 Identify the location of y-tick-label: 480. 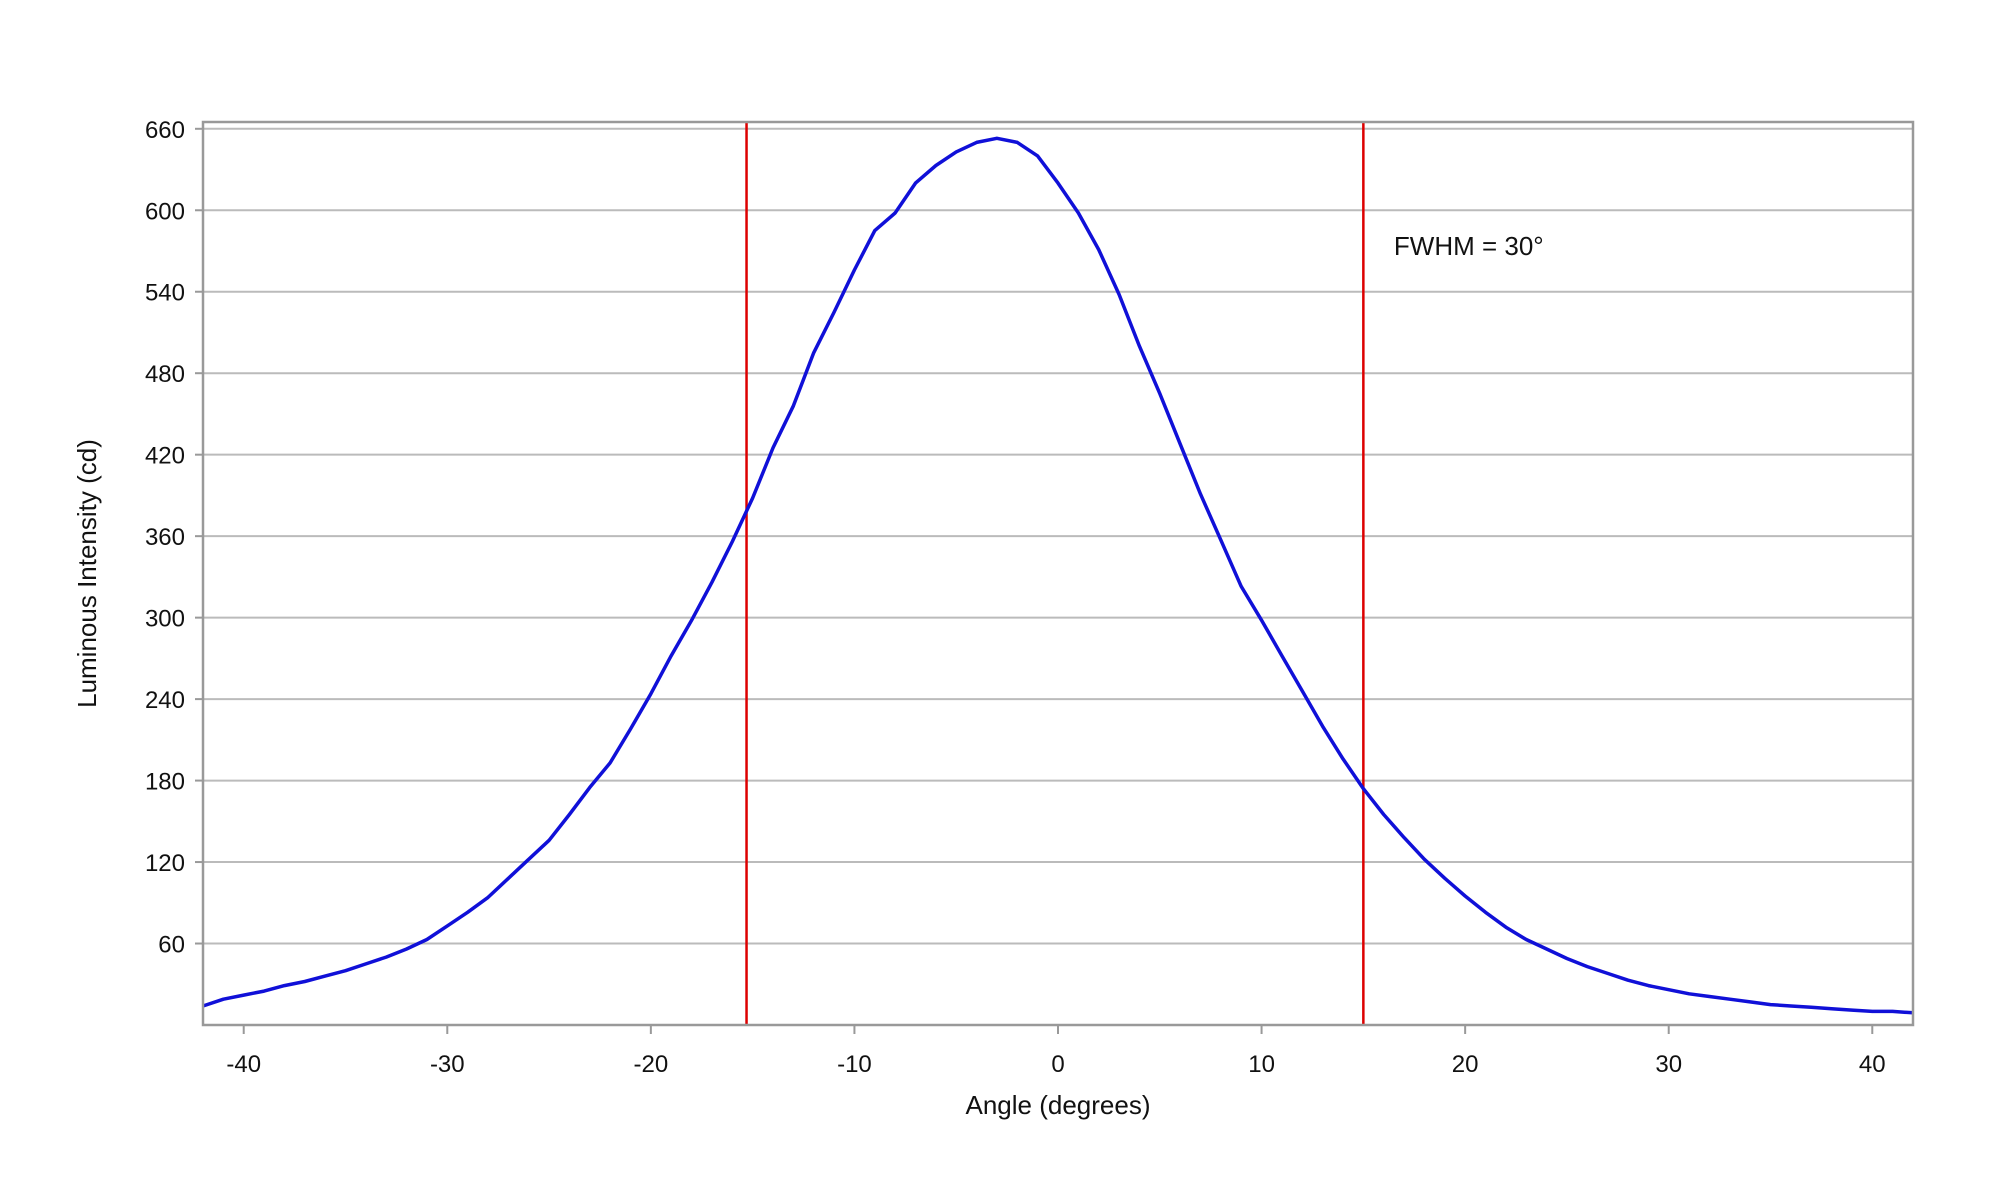
(165, 374).